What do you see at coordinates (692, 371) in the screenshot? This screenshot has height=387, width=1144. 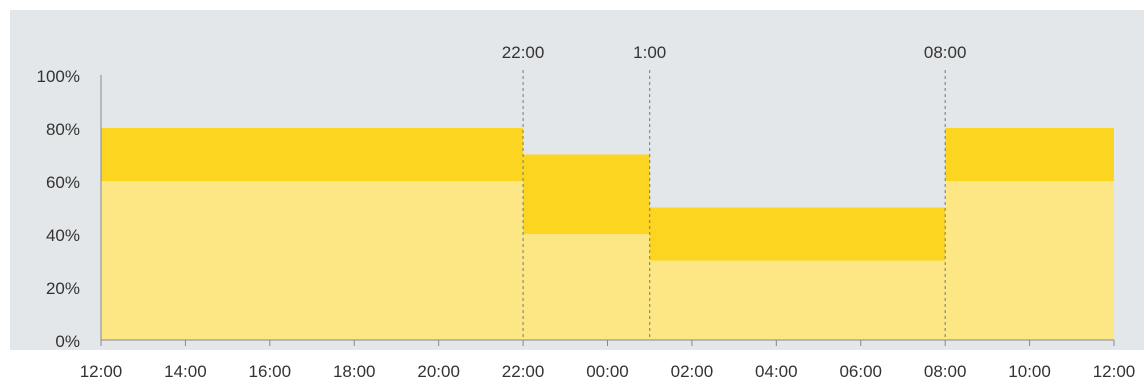 I see `x-tick-label-8: 02:00` at bounding box center [692, 371].